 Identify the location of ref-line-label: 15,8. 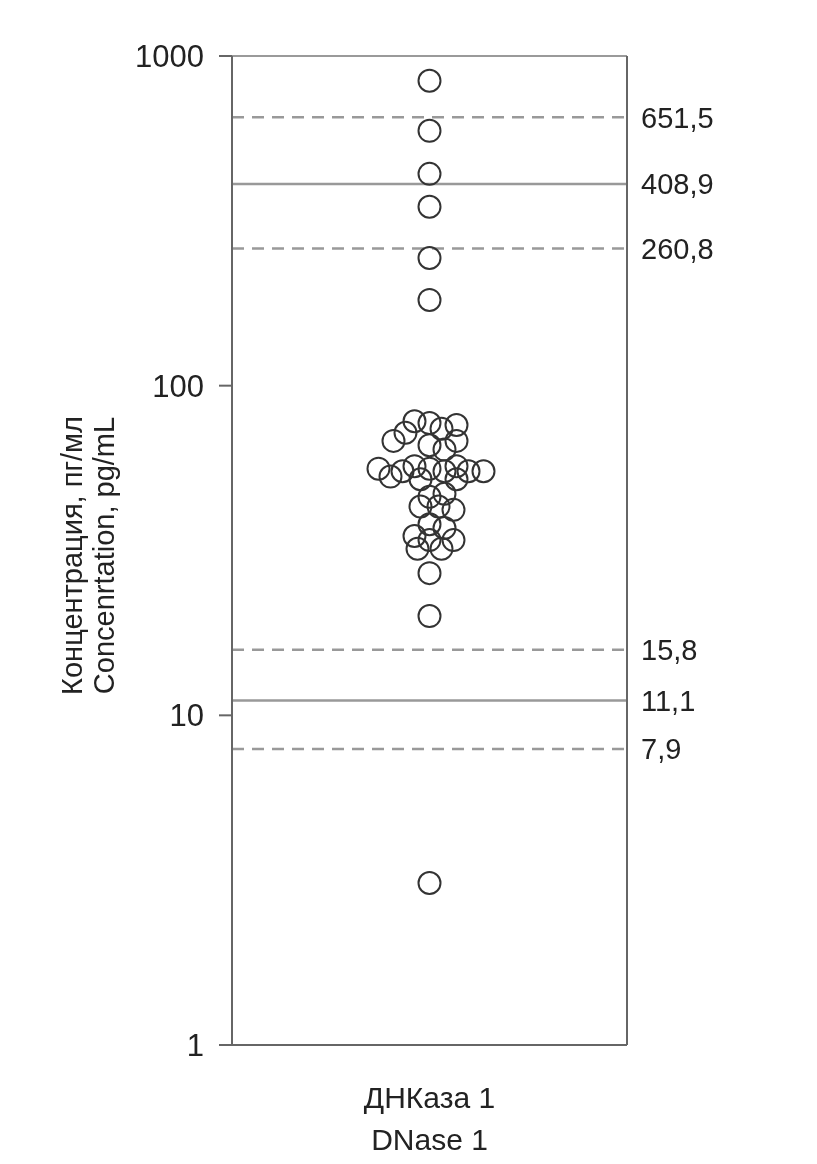
(669, 650).